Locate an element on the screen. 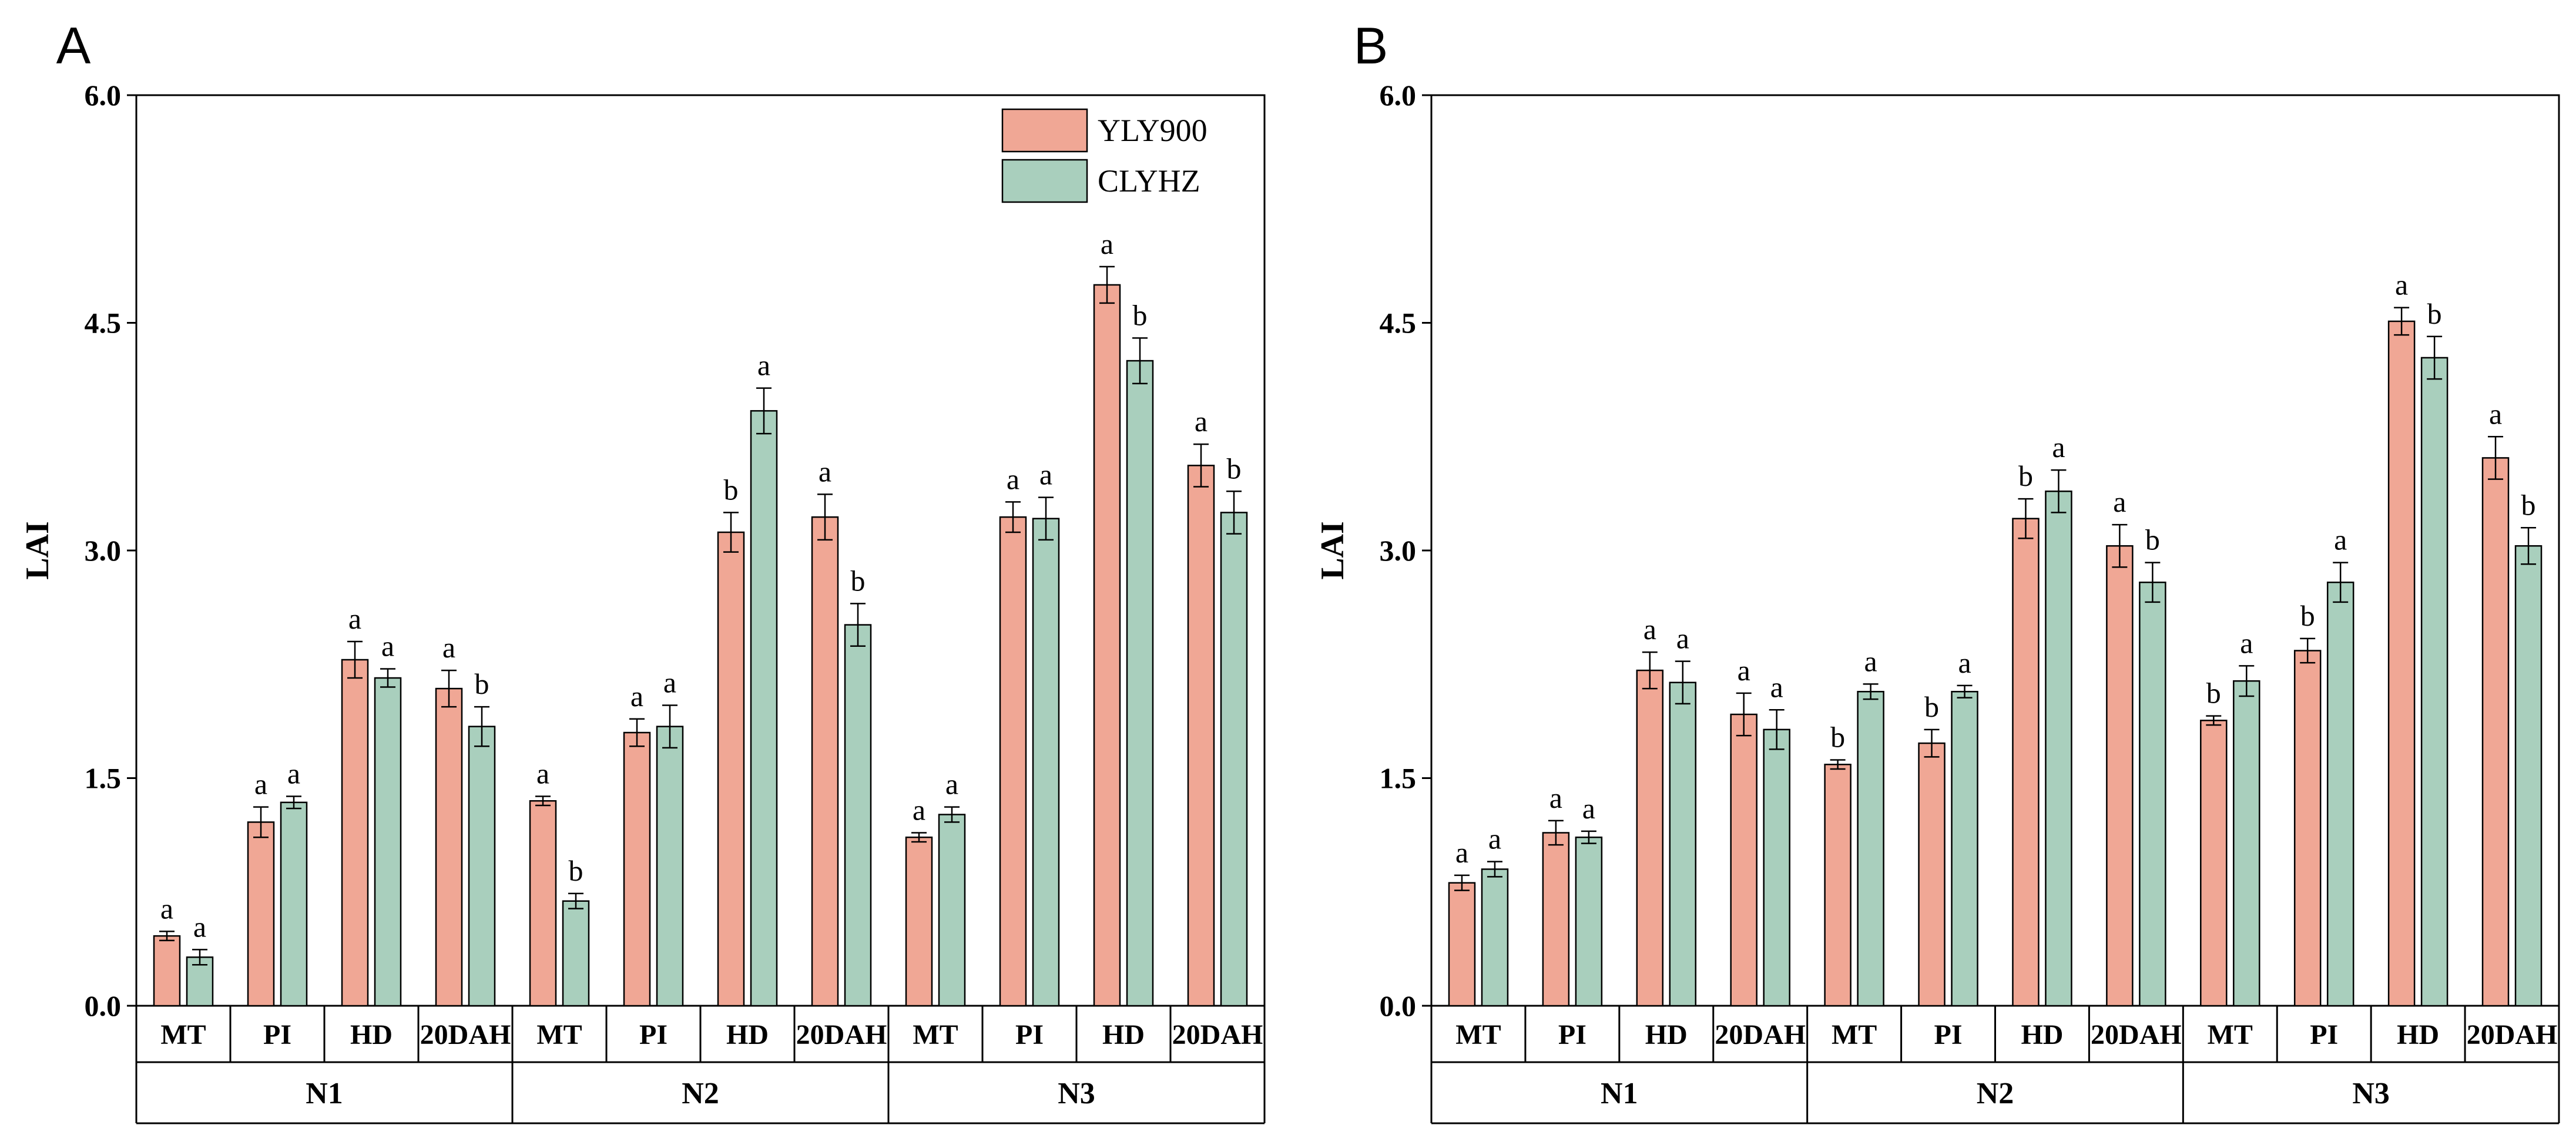 The image size is (2576, 1145). legend-entry-yly900: YLY900 is located at coordinates (1153, 130).